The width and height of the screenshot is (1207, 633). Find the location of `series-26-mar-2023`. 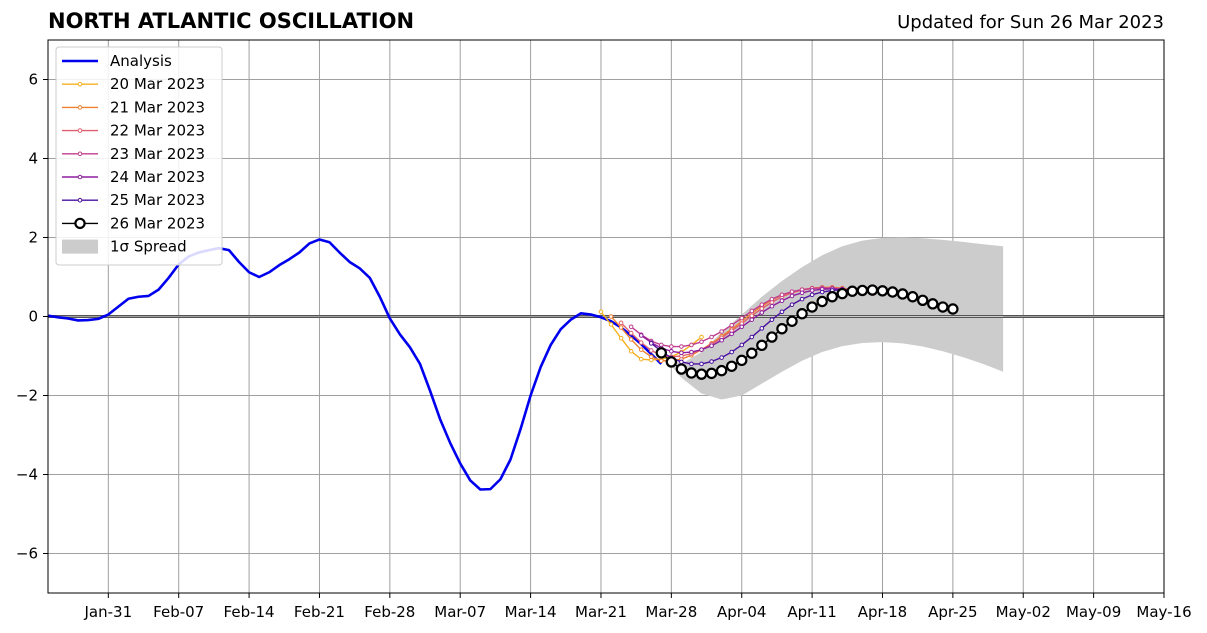

series-26-mar-2023 is located at coordinates (807, 332).